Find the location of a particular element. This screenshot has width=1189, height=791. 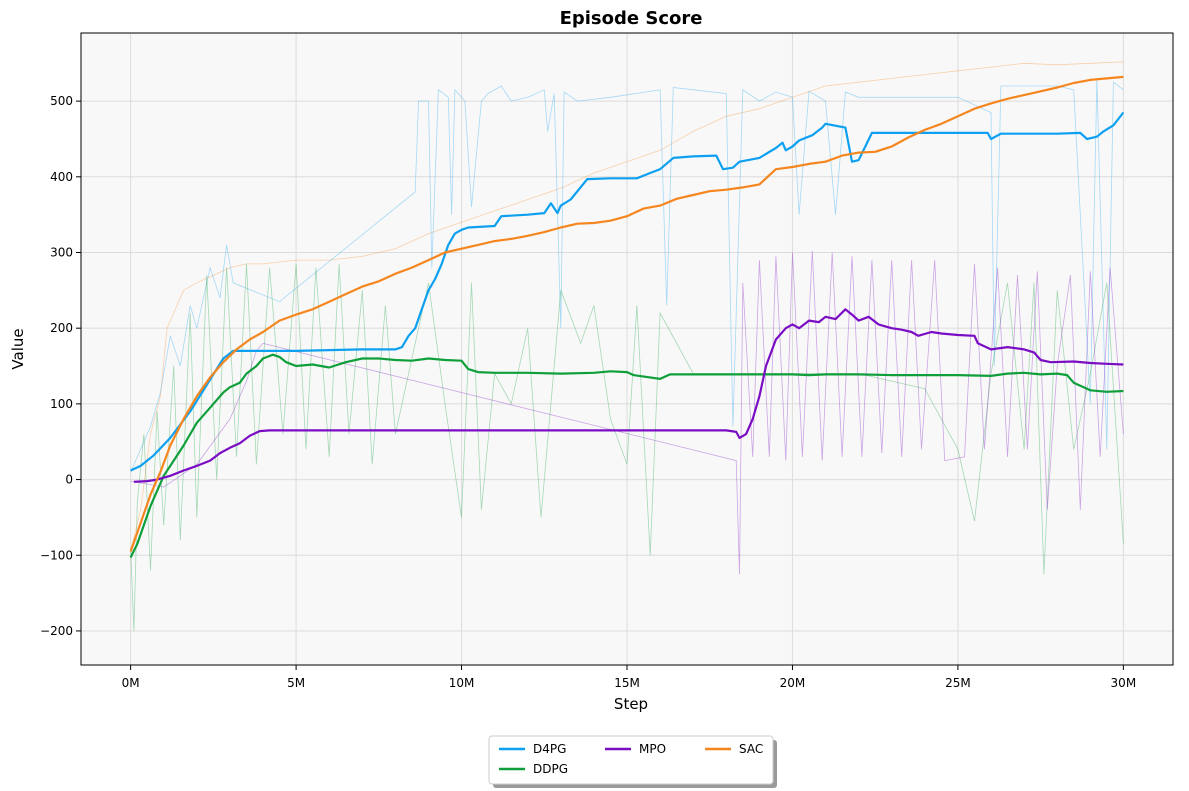

chart-title: Episode Score is located at coordinates (631, 18).